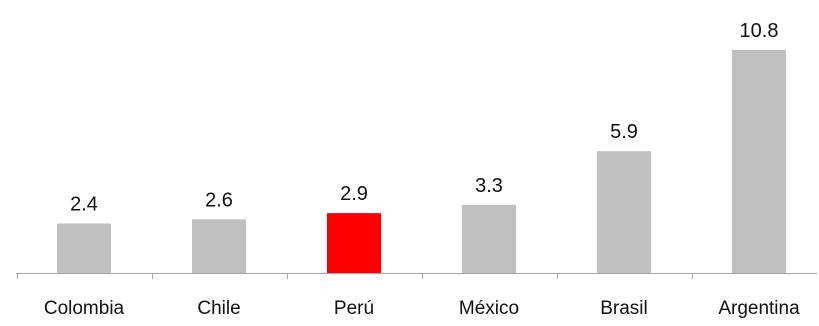  I want to click on data-label: 10.8, so click(759, 31).